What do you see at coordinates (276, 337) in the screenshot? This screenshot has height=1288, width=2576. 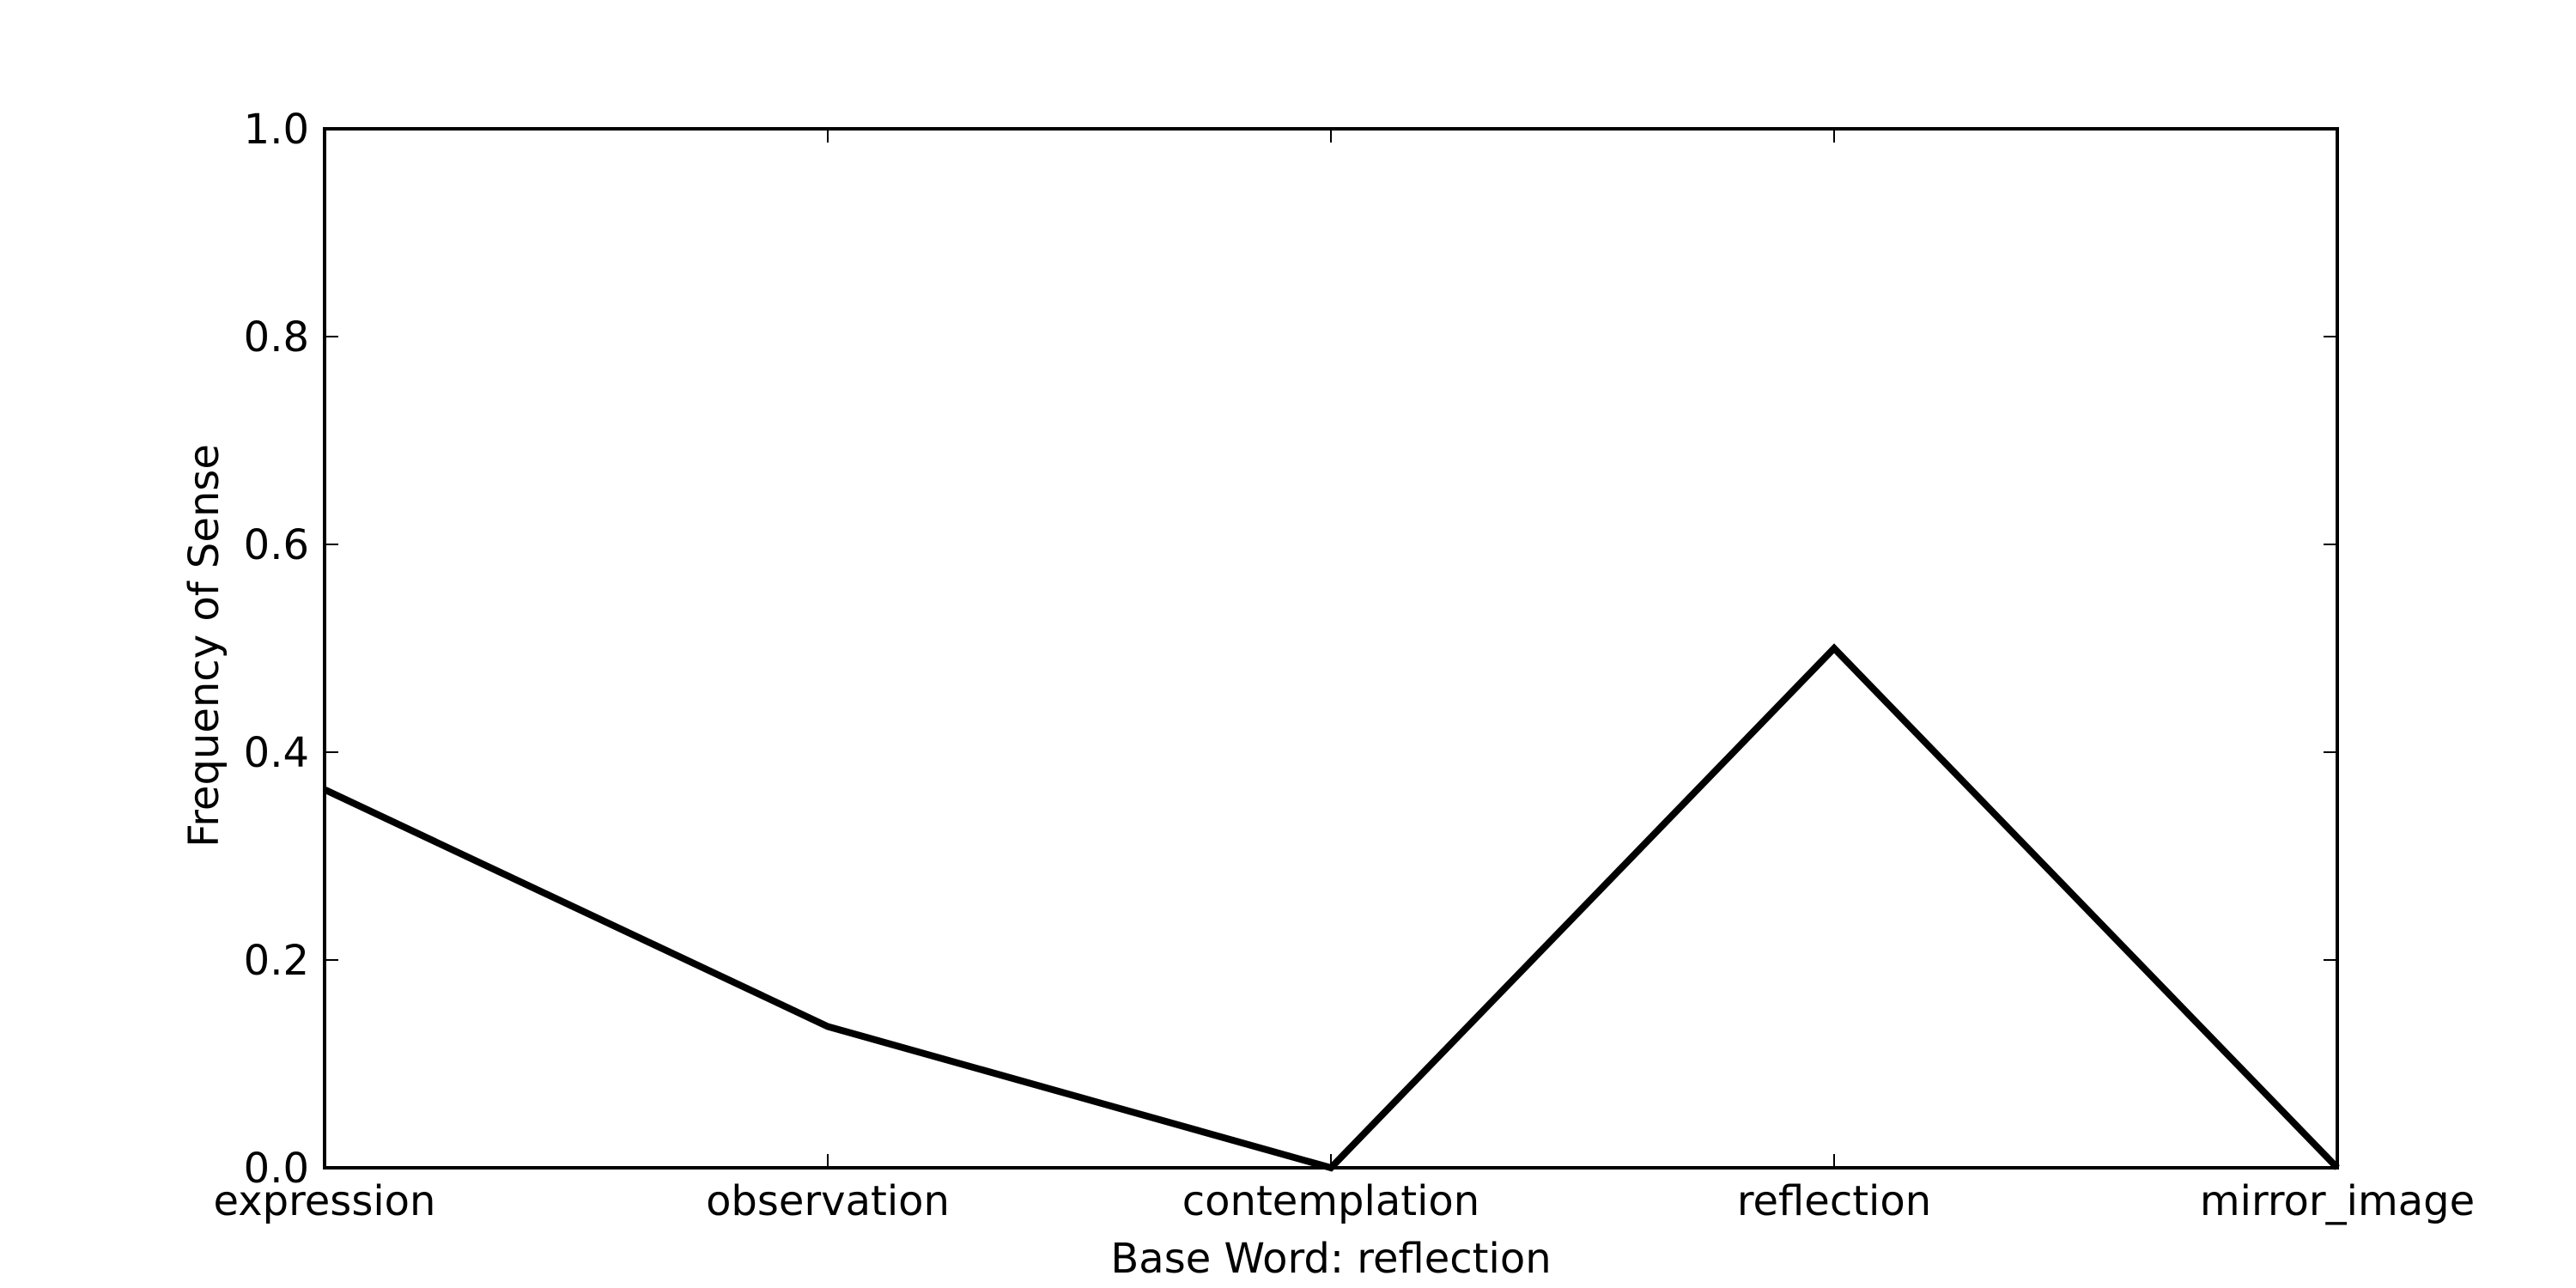 I see `y-tick-label: 0.8` at bounding box center [276, 337].